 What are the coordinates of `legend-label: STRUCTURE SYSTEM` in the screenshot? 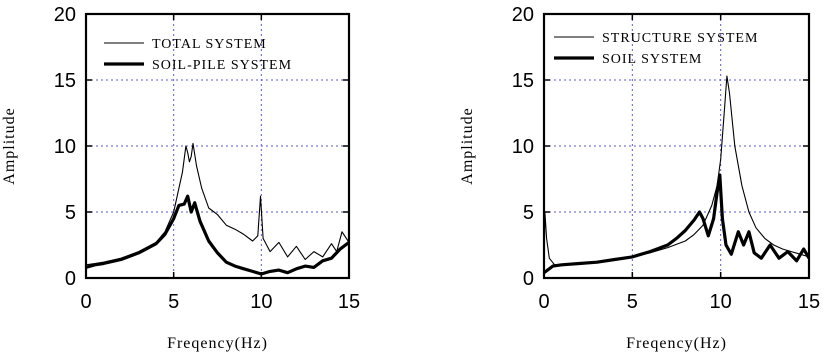 It's located at (680, 38).